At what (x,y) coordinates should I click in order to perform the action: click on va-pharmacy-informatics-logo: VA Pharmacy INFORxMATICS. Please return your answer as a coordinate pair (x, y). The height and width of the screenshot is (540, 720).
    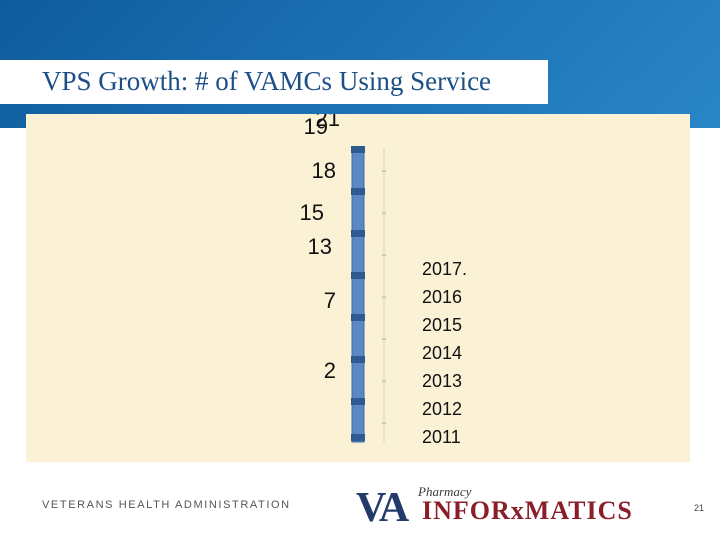
    Looking at the image, I should click on (494, 508).